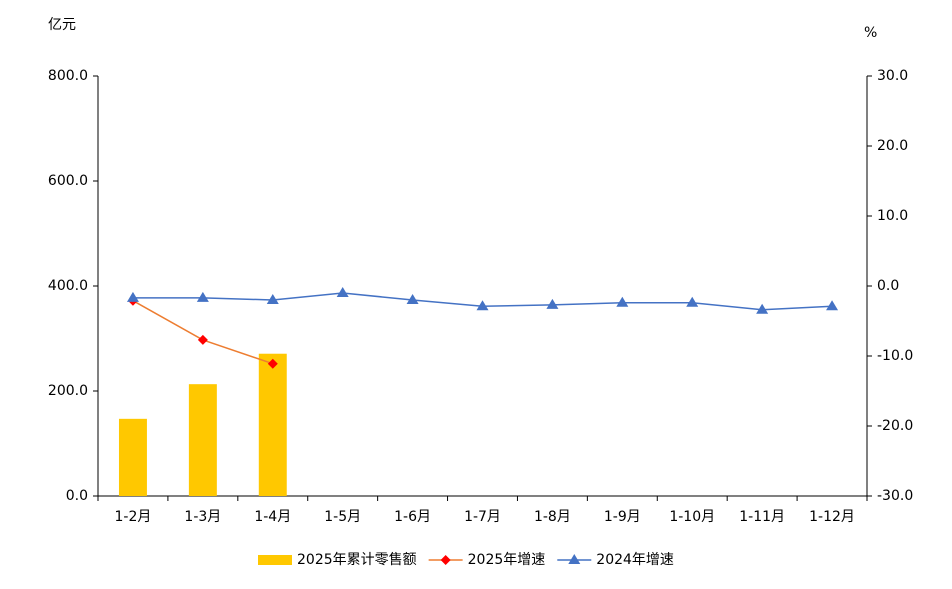 This screenshot has width=952, height=589. What do you see at coordinates (275, 560) in the screenshot?
I see `legend-swatch` at bounding box center [275, 560].